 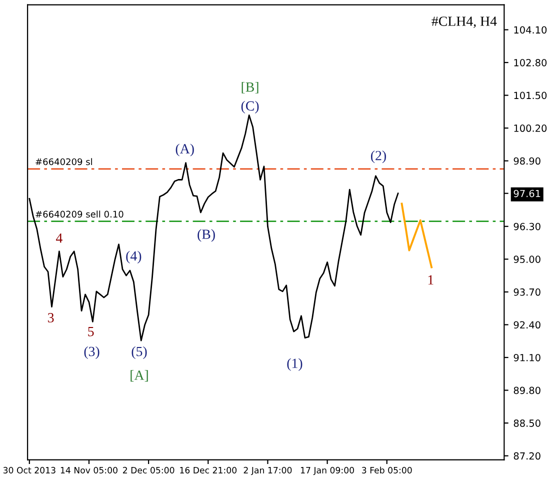 What do you see at coordinates (51, 317) in the screenshot?
I see `annotation: 3` at bounding box center [51, 317].